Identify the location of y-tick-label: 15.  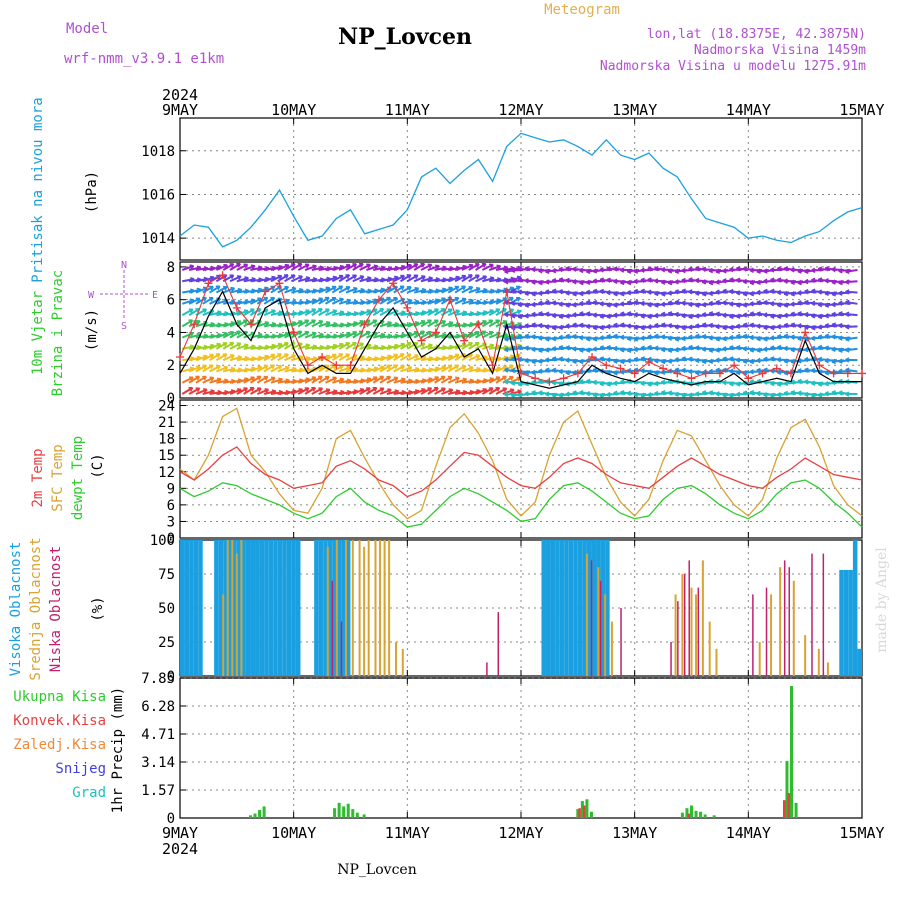
(166, 456).